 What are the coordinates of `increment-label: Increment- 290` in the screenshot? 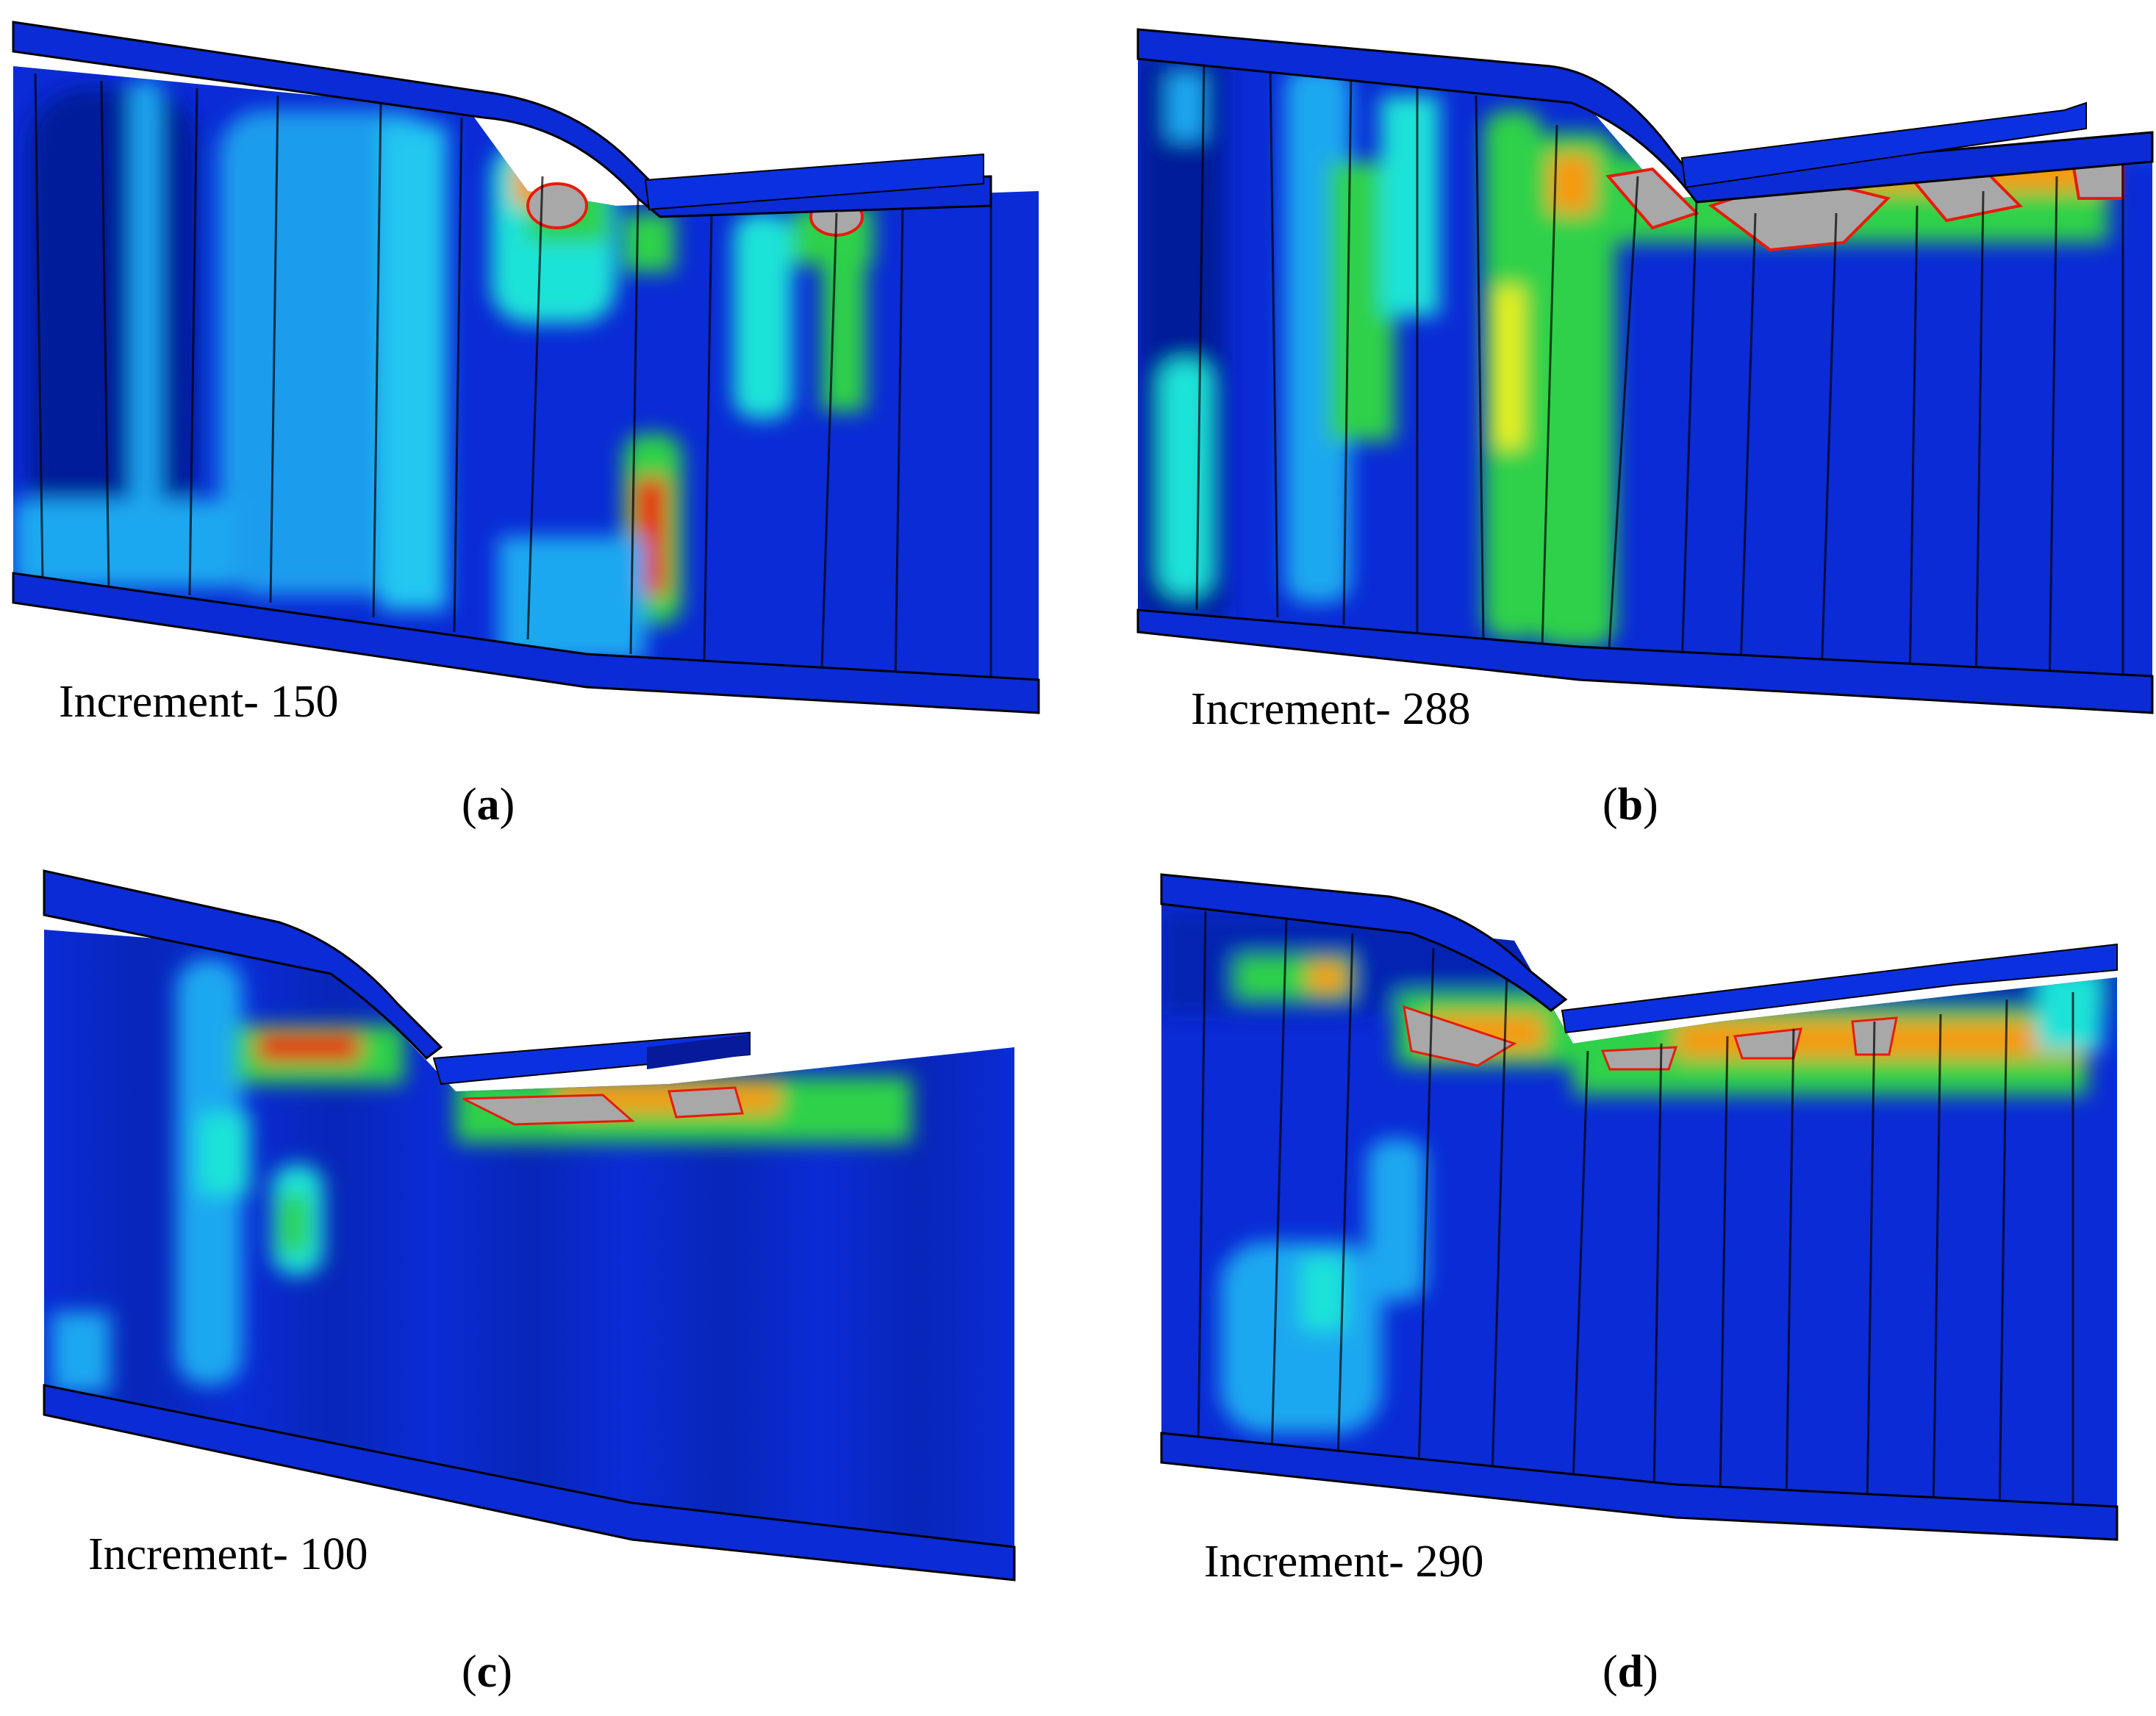 It's located at (1344, 1562).